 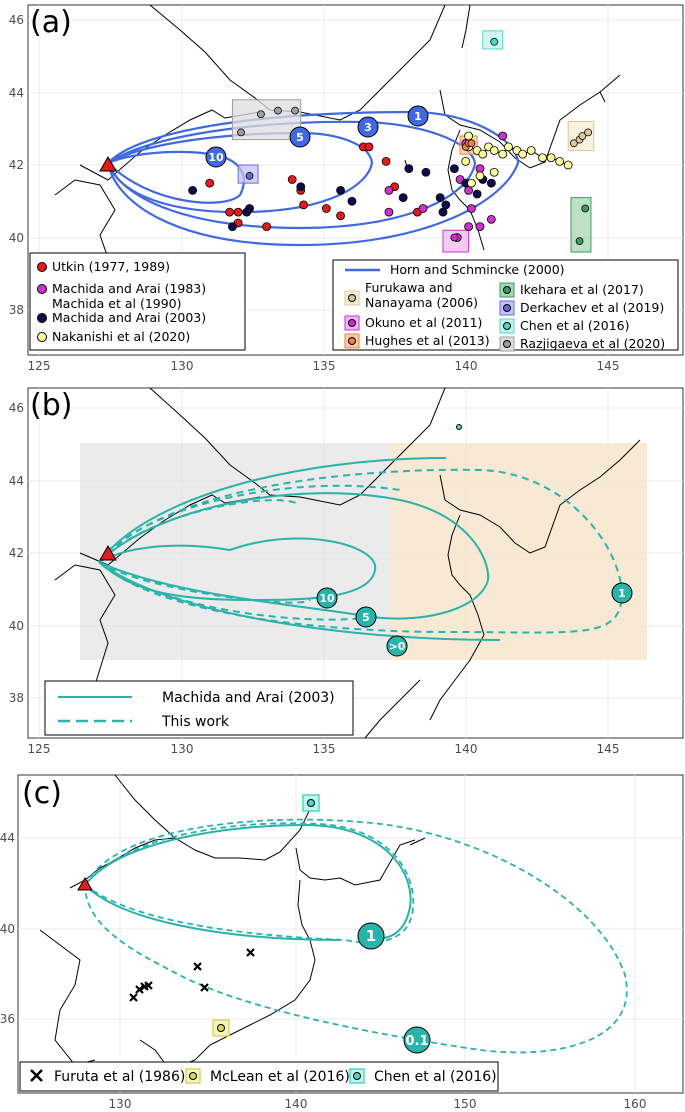 What do you see at coordinates (327, 598) in the screenshot?
I see `contour-label-10: 10` at bounding box center [327, 598].